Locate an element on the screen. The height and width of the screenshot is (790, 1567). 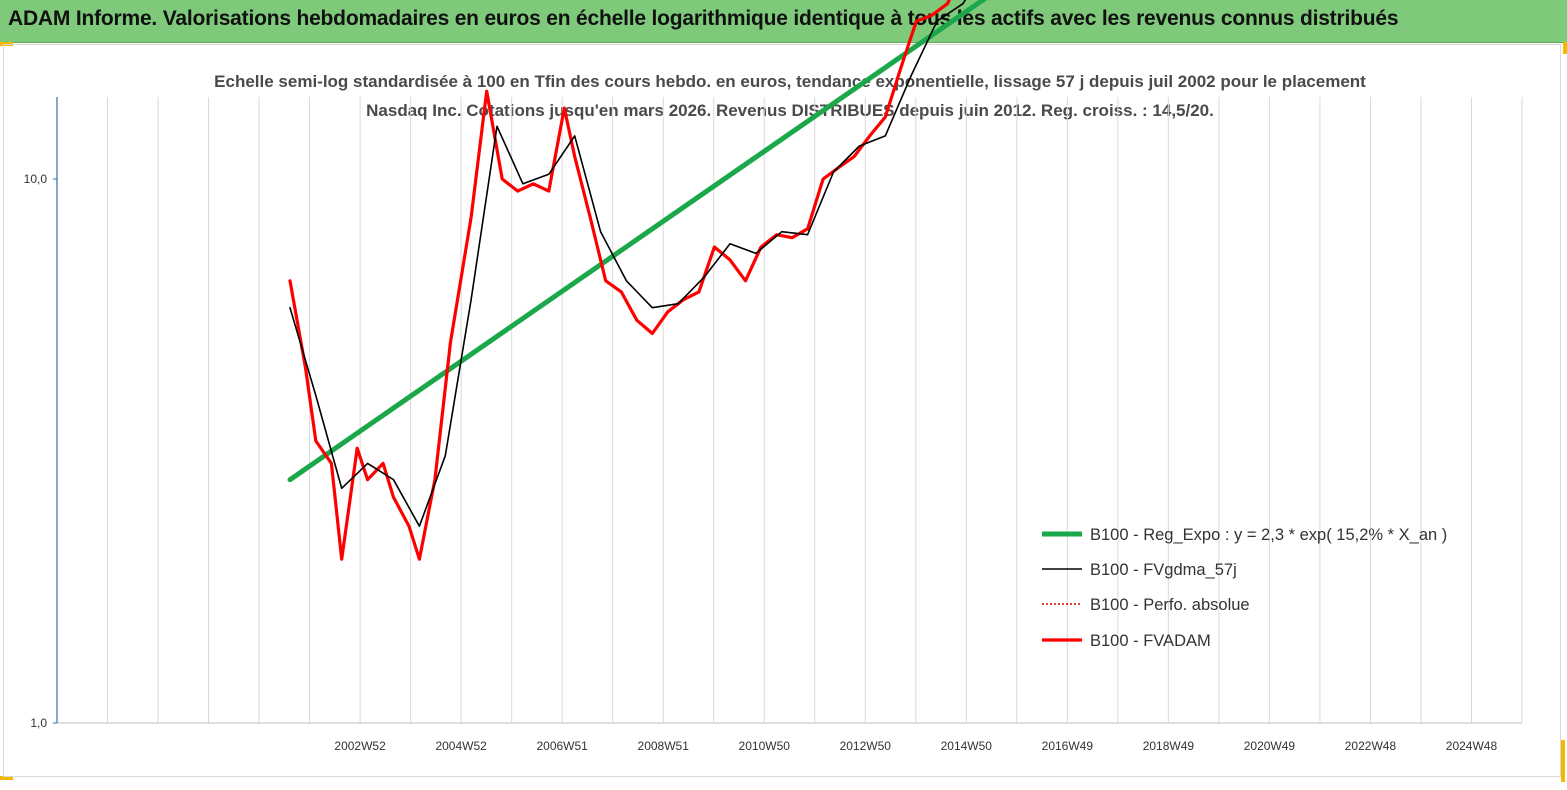
x-tick-label: 2016W49 is located at coordinates (1068, 746).